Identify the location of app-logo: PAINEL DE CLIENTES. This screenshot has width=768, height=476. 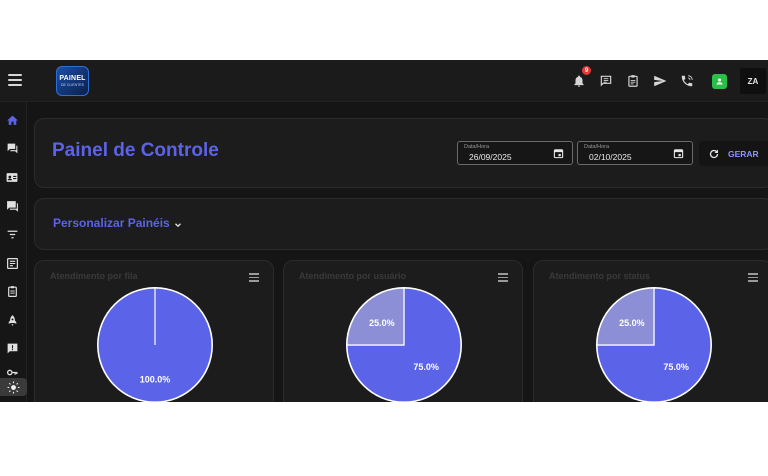
(72, 81).